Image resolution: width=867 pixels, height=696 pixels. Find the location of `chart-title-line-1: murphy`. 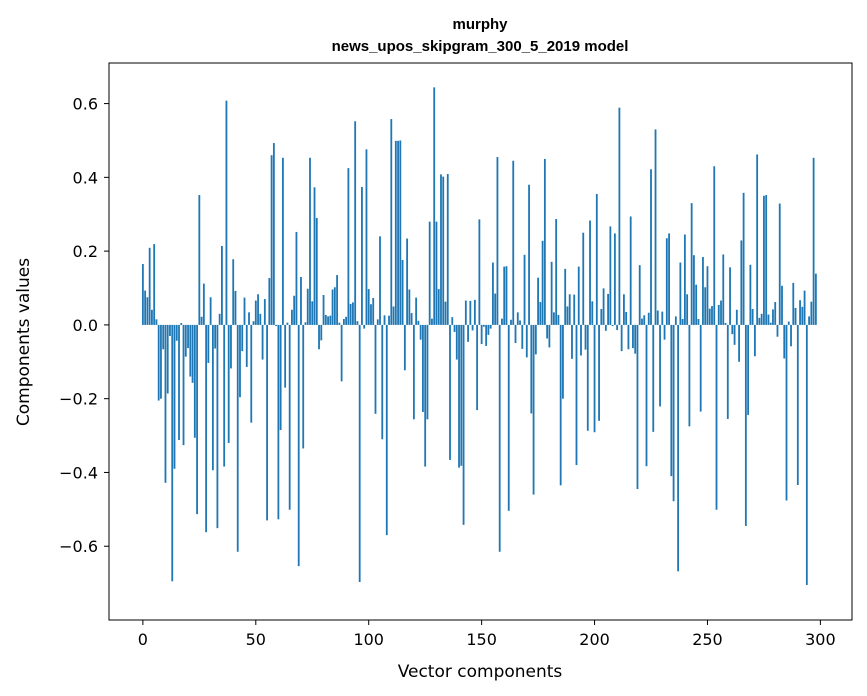

chart-title-line-1: murphy is located at coordinates (480, 24).